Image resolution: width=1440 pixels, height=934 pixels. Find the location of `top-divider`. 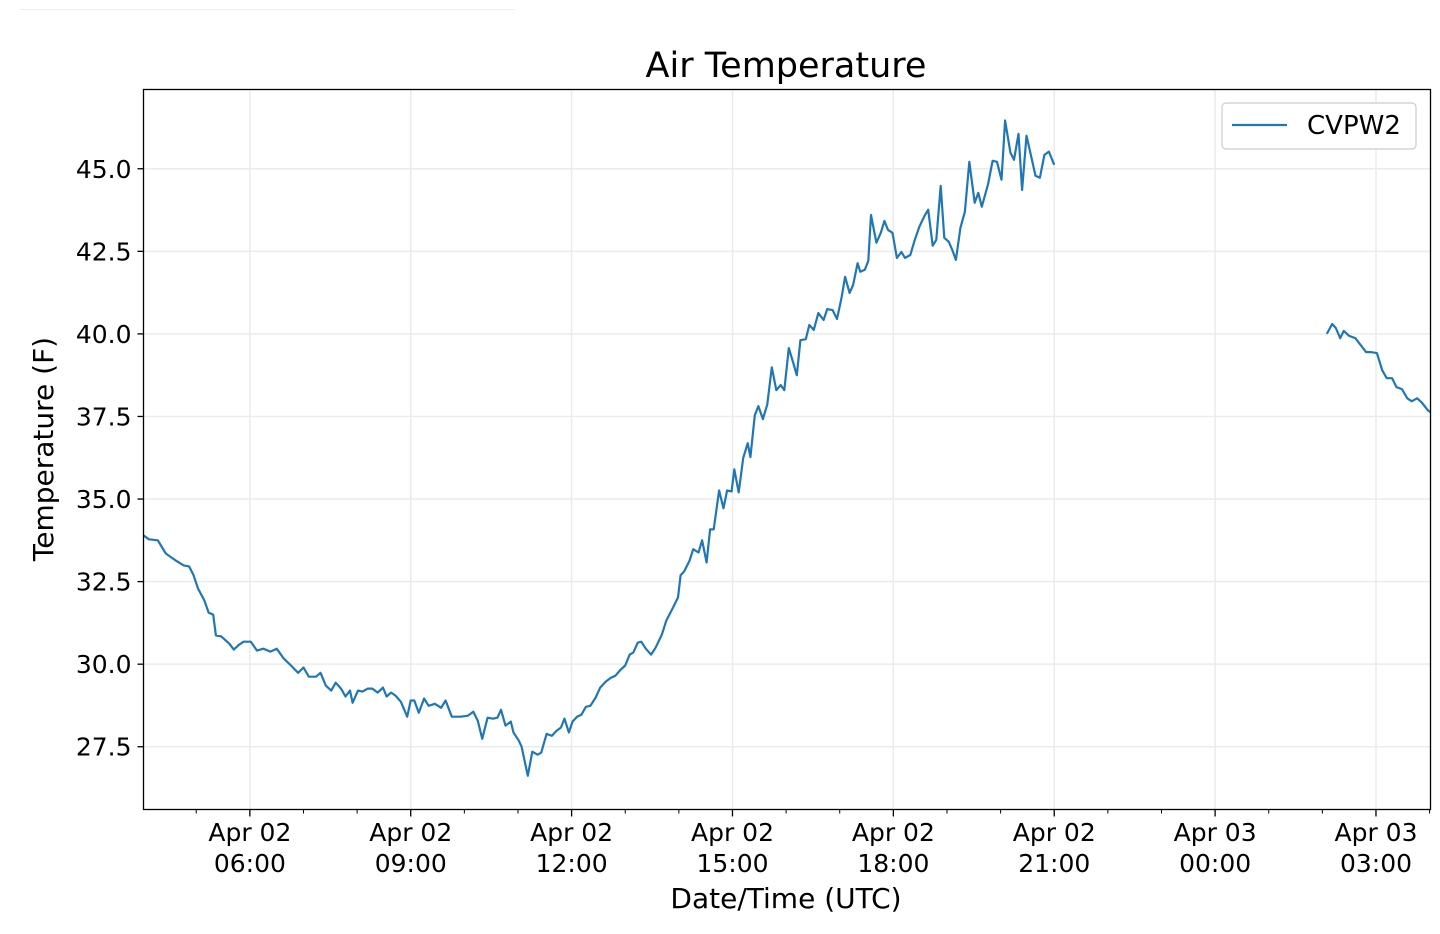

top-divider is located at coordinates (267, 9).